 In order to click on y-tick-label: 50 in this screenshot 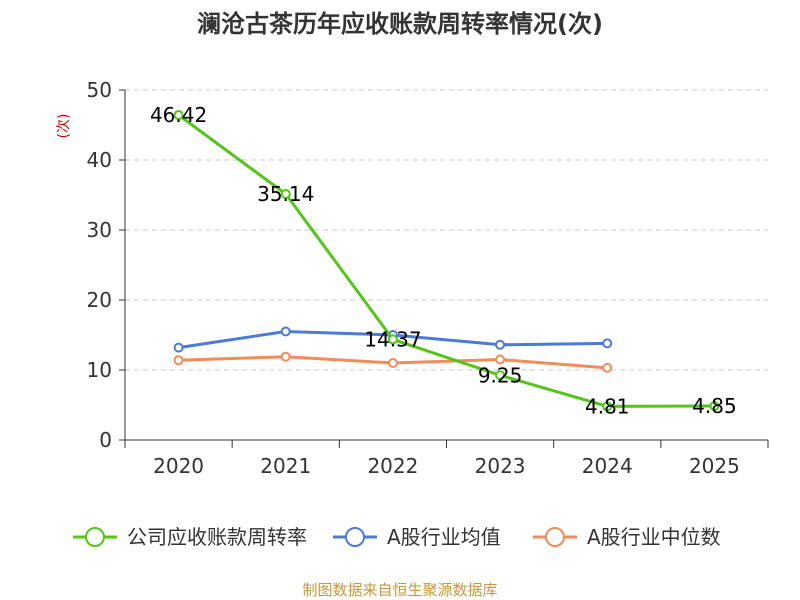, I will do `click(99, 90)`.